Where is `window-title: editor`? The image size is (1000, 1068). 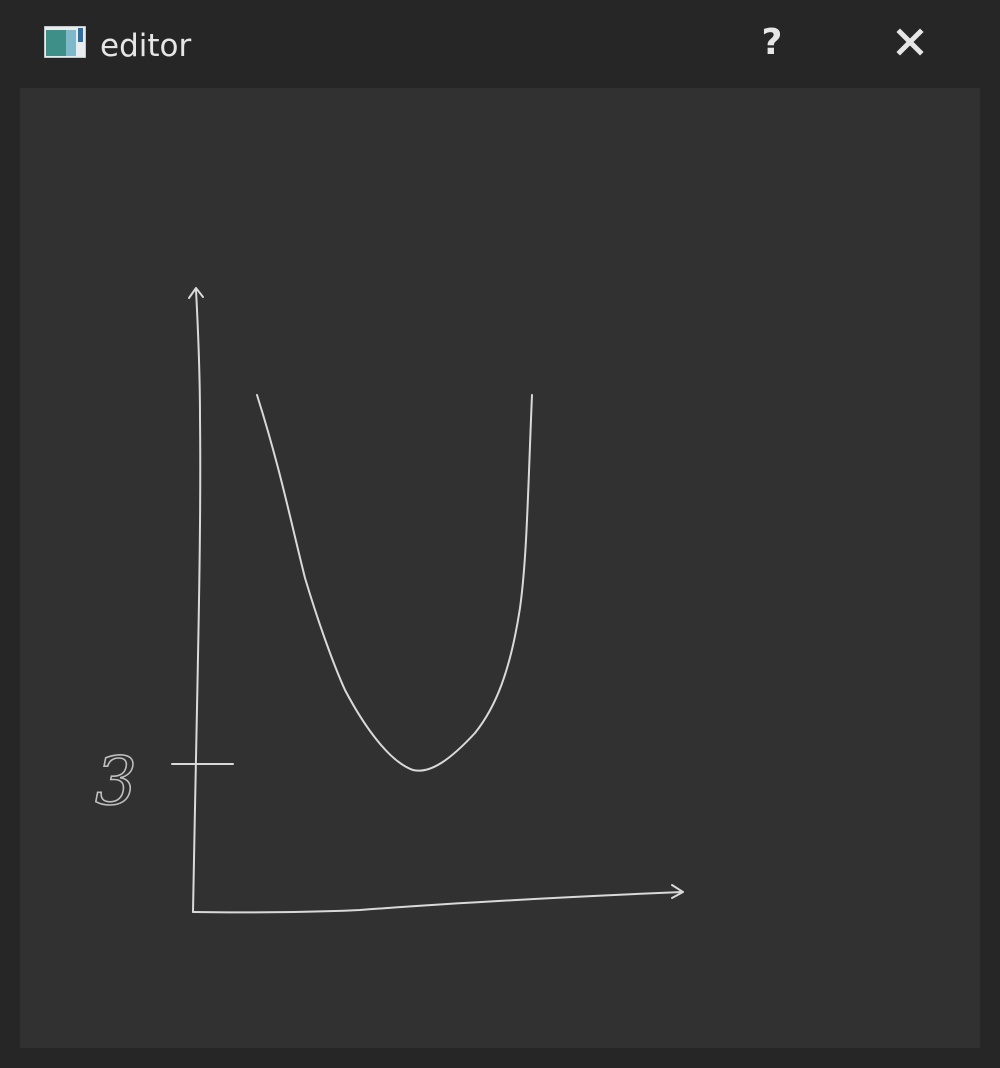 window-title: editor is located at coordinates (146, 46).